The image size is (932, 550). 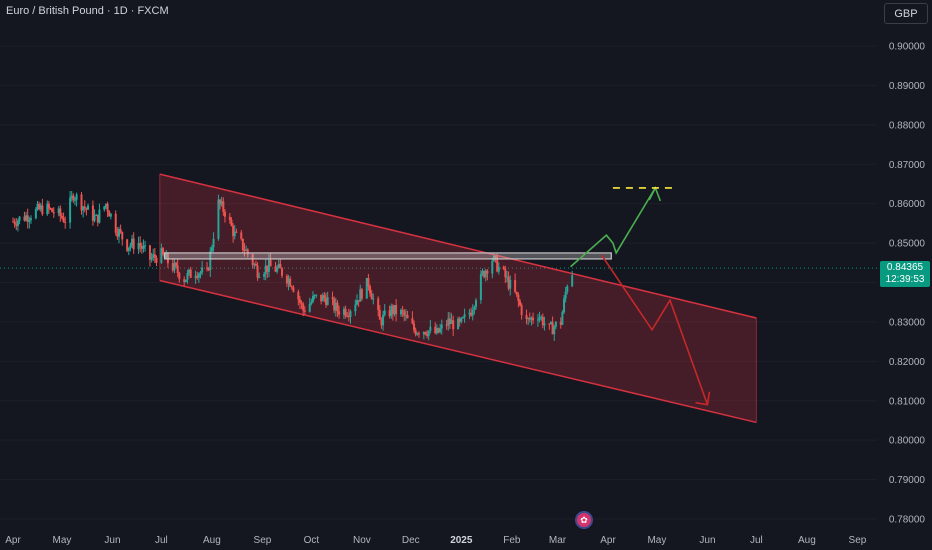 What do you see at coordinates (907, 401) in the screenshot?
I see `y-tick-label: 0.81000` at bounding box center [907, 401].